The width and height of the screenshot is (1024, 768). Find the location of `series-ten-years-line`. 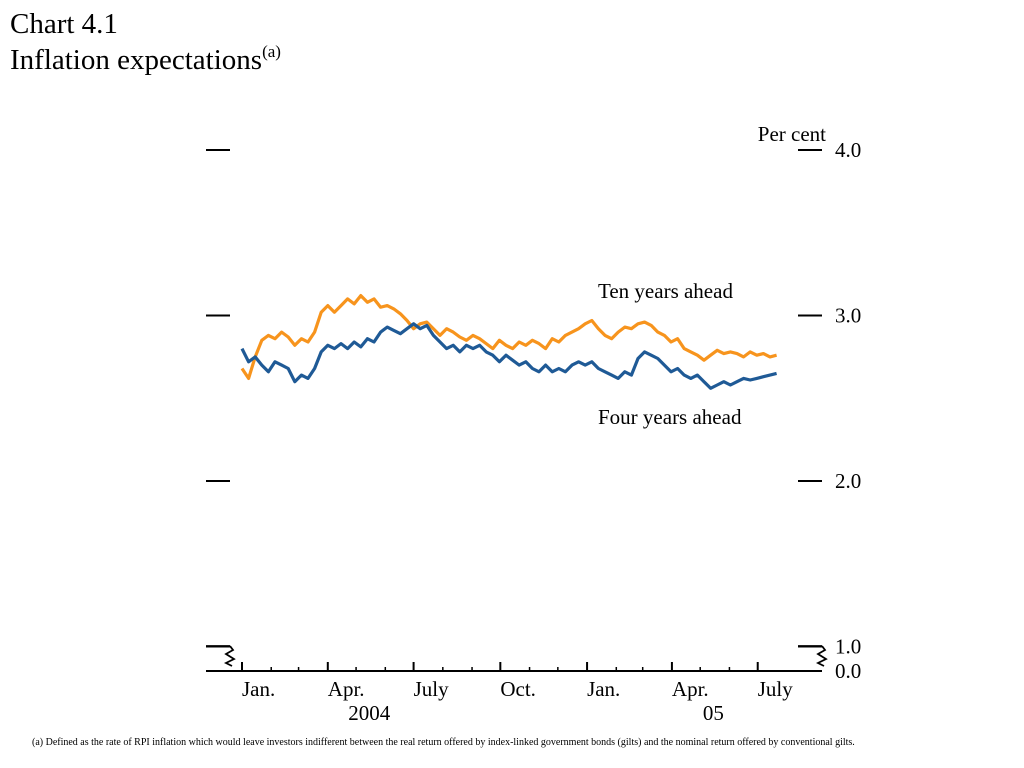

series-ten-years-line is located at coordinates (508, 337).